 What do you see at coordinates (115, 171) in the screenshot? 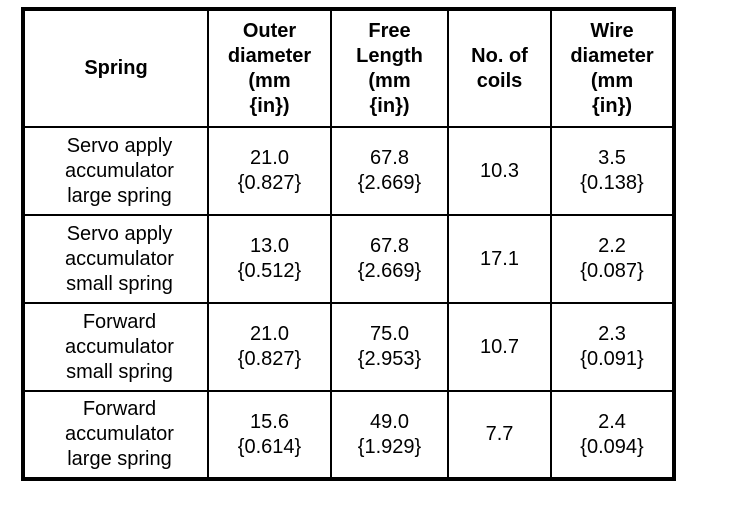
I see `cell-spring-name: Servo apply accumulator large spring` at bounding box center [115, 171].